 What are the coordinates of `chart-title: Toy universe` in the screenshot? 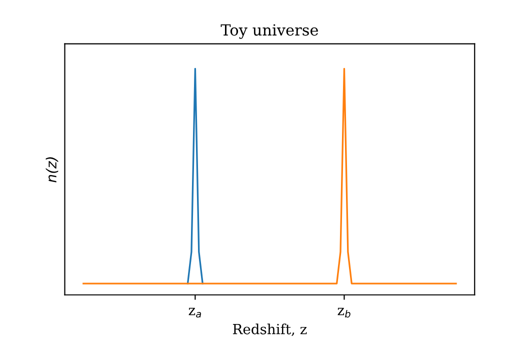 It's located at (269, 31).